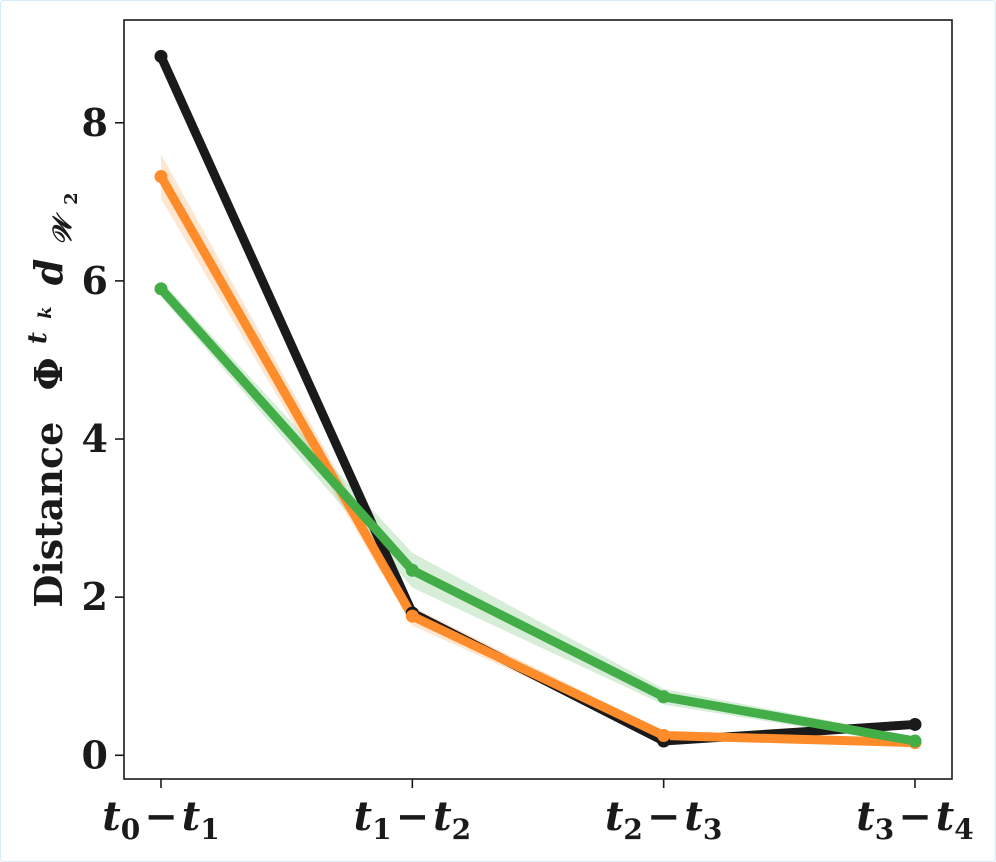 Image resolution: width=996 pixels, height=862 pixels. What do you see at coordinates (95, 122) in the screenshot?
I see `y-tick-label: 8` at bounding box center [95, 122].